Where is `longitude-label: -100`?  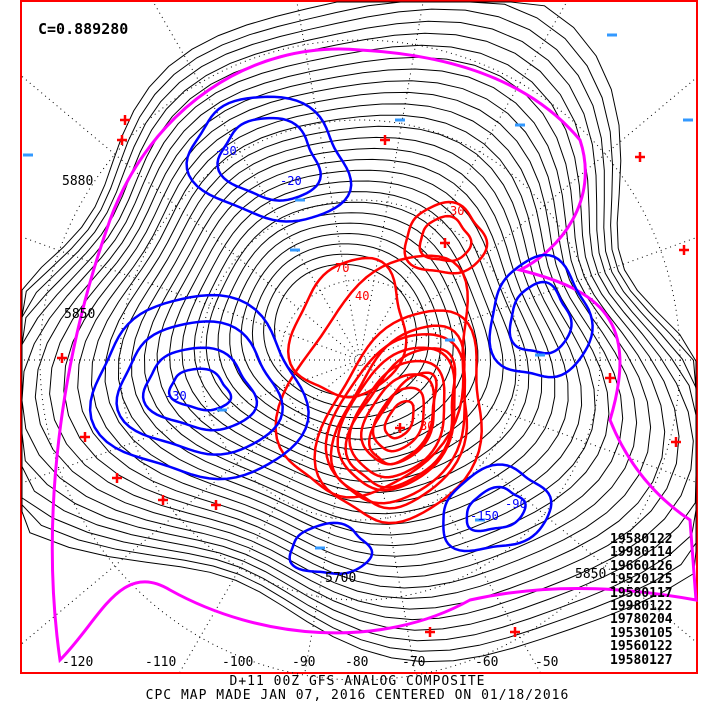
longitude-label: -100 is located at coordinates (238, 662).